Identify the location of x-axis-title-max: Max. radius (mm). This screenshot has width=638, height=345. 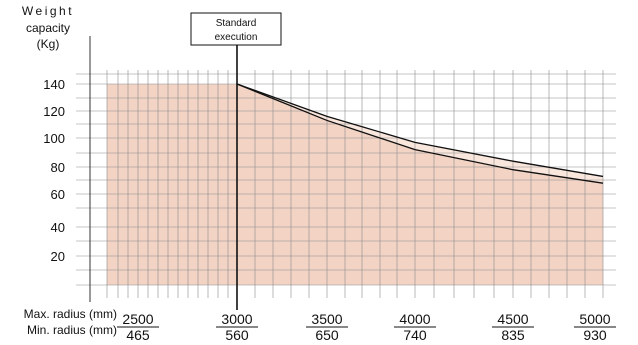
(70, 314).